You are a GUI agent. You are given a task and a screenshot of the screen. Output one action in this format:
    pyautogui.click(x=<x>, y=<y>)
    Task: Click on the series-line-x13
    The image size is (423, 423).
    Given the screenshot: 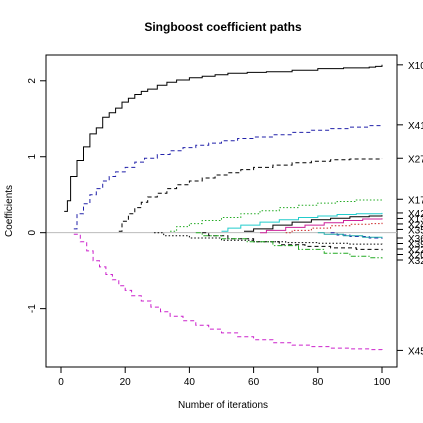 What is the action you would take?
    pyautogui.click(x=313, y=223)
    